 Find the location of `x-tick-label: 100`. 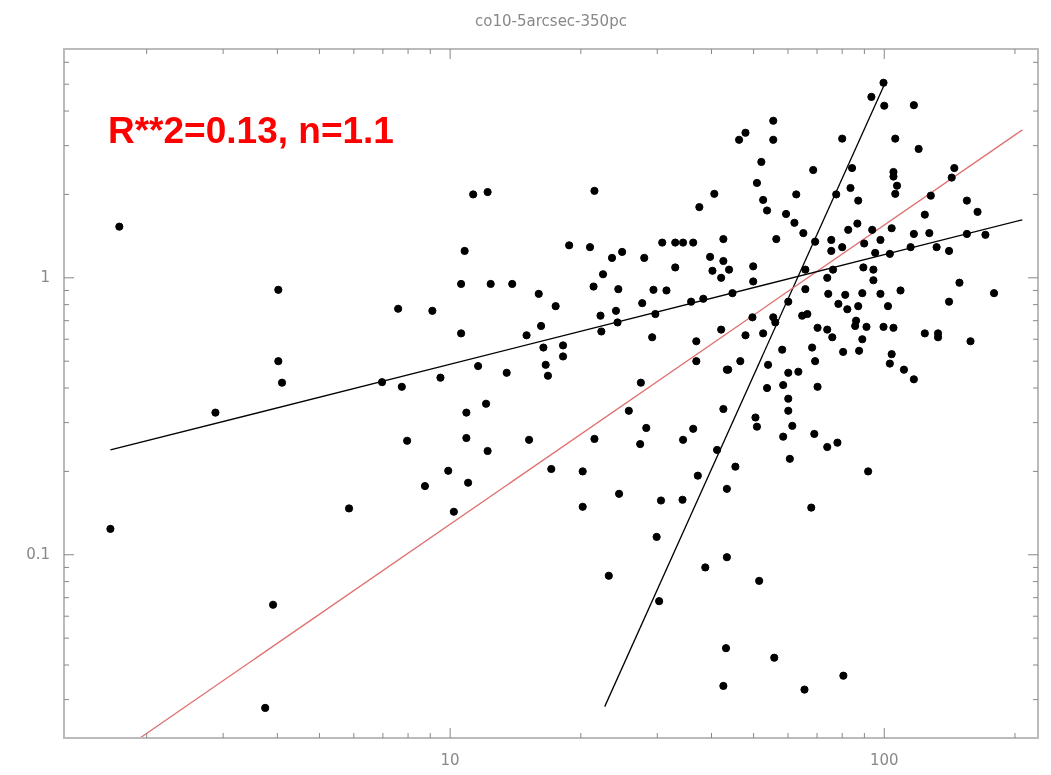

x-tick-label: 100 is located at coordinates (884, 759).